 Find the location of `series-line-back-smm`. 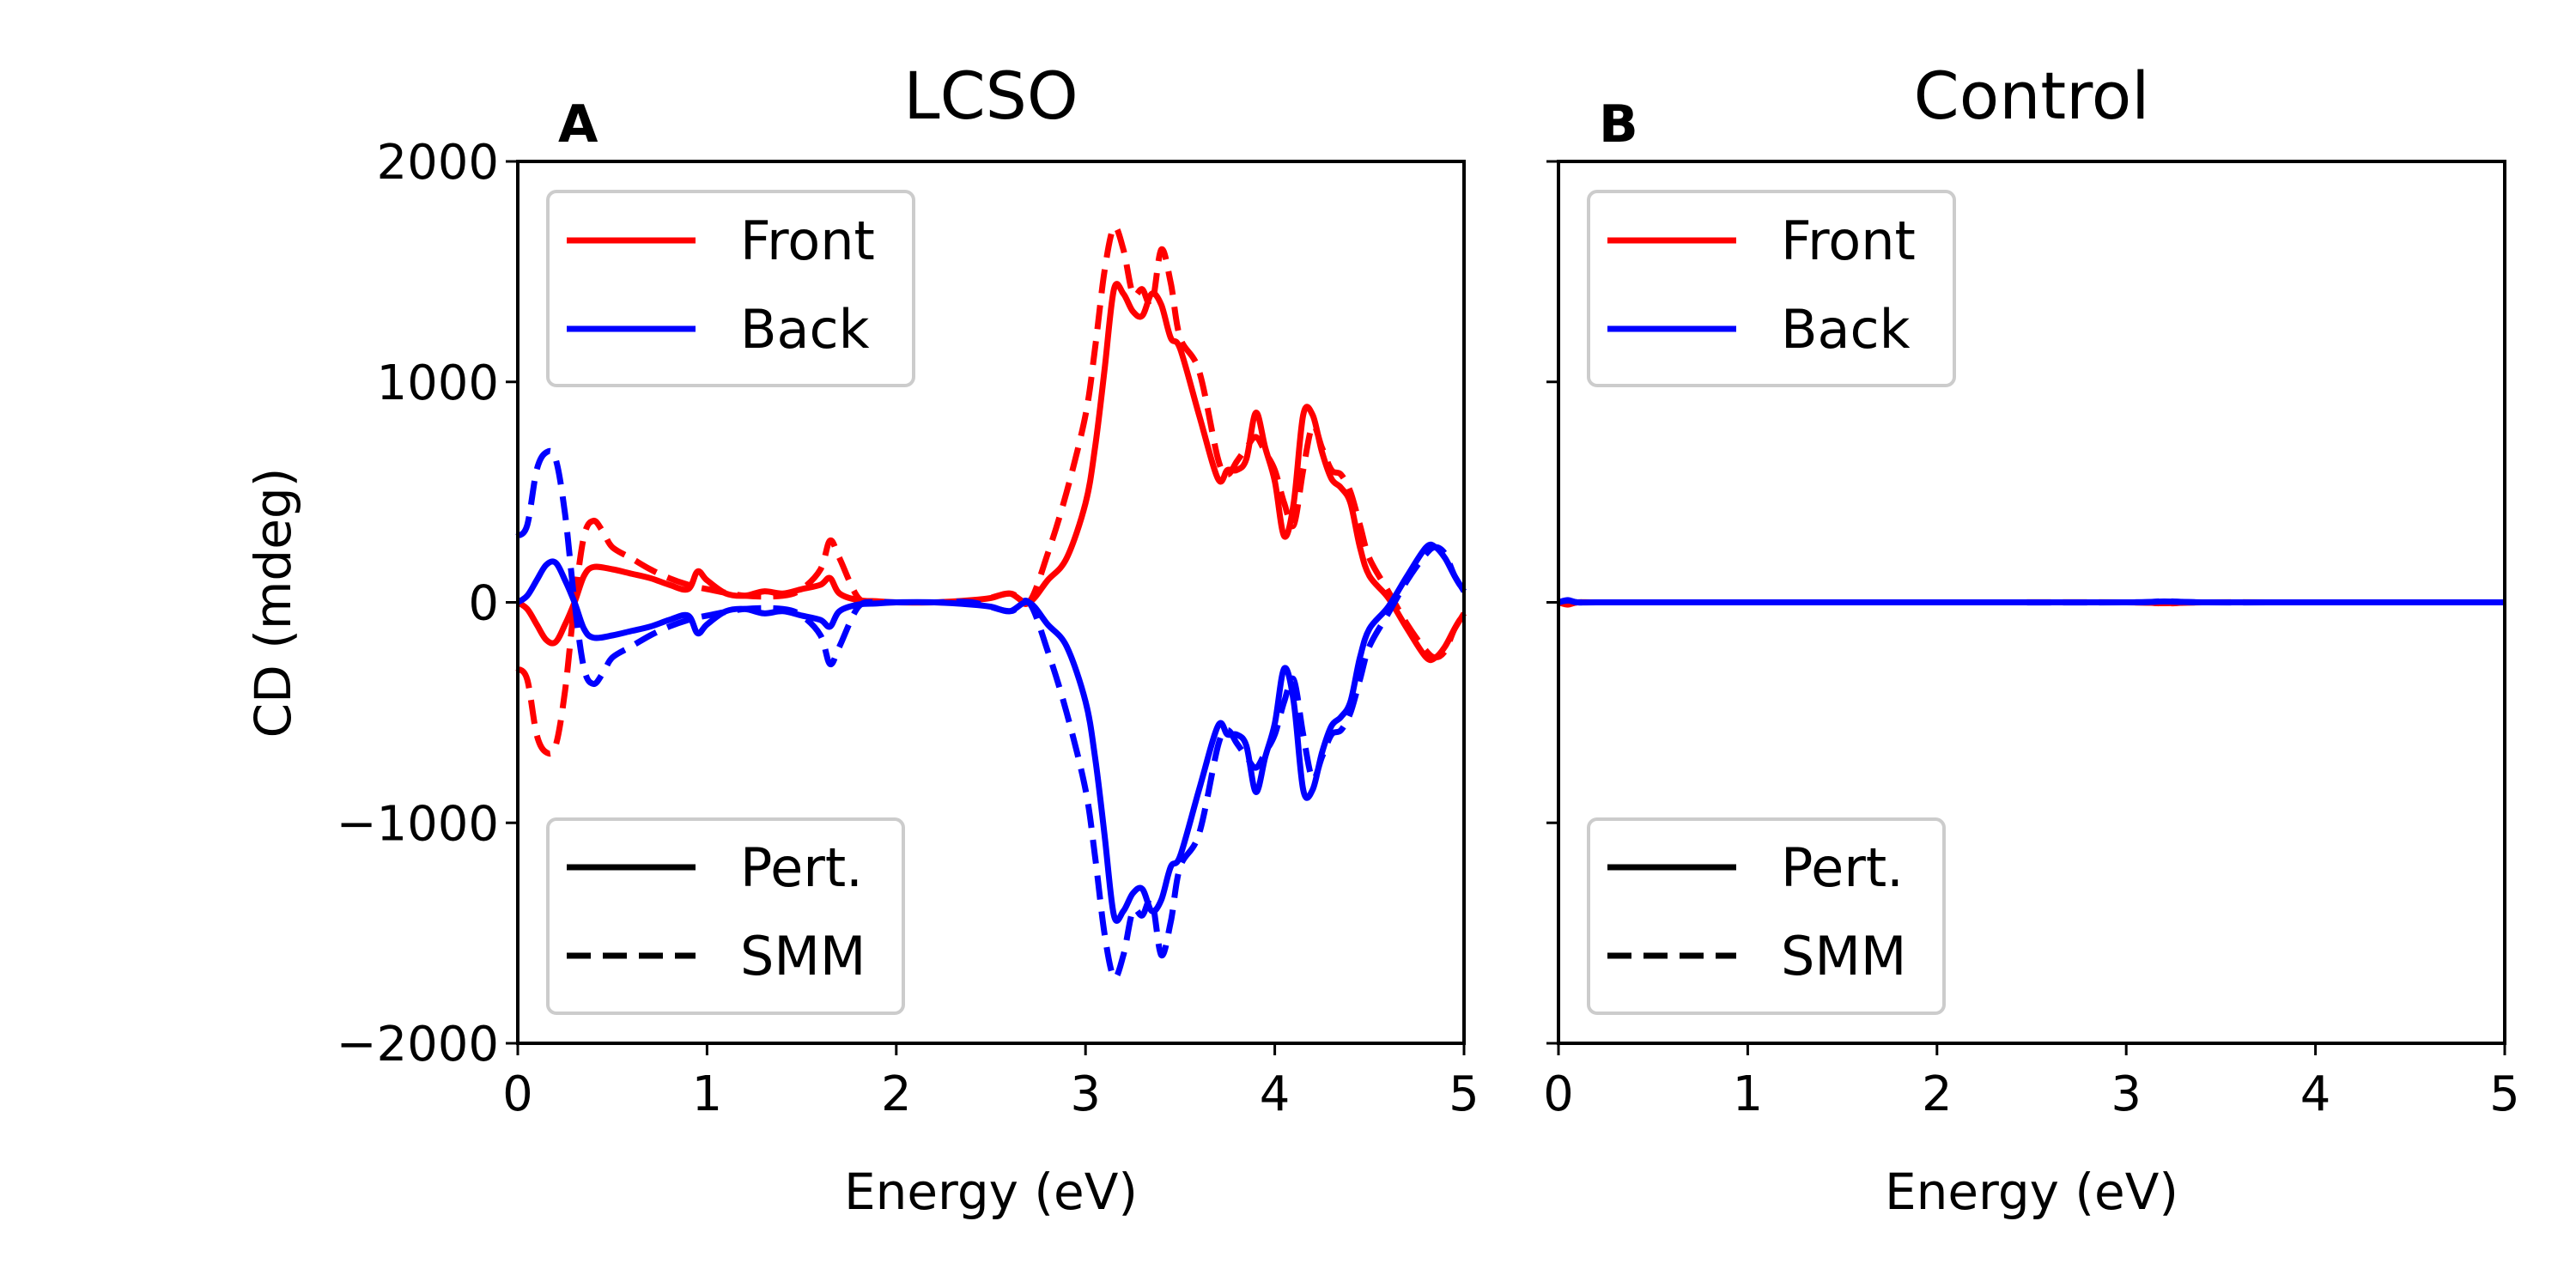

series-line-back-smm is located at coordinates (2032, 601).